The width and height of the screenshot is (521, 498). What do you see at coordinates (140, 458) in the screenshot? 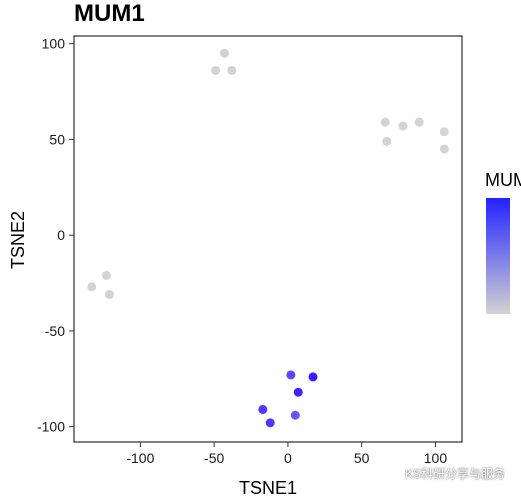
I see `x-tick-label: -100` at bounding box center [140, 458].